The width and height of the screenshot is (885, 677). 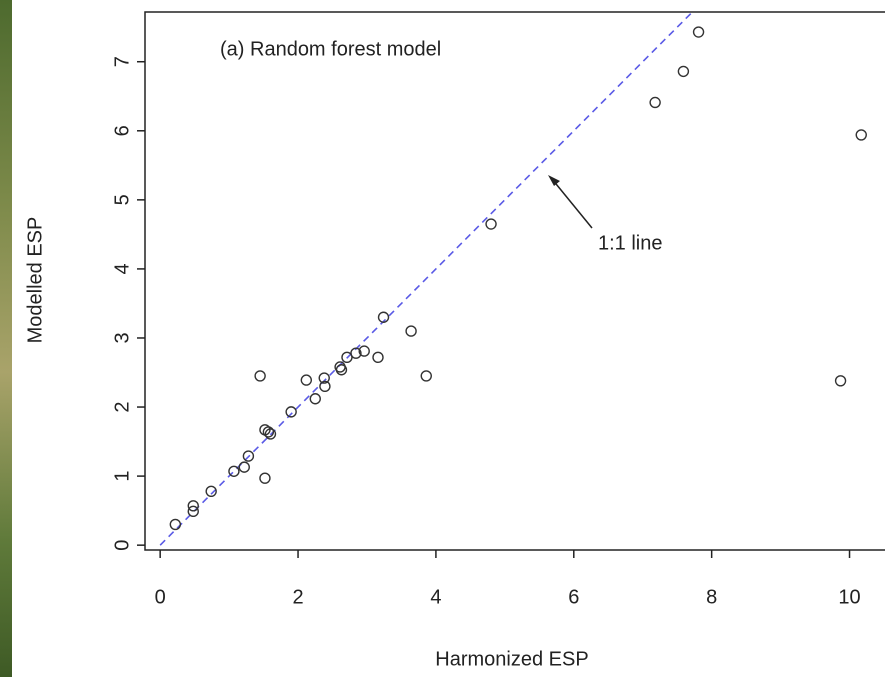 What do you see at coordinates (122, 406) in the screenshot?
I see `y-tick-label: 2` at bounding box center [122, 406].